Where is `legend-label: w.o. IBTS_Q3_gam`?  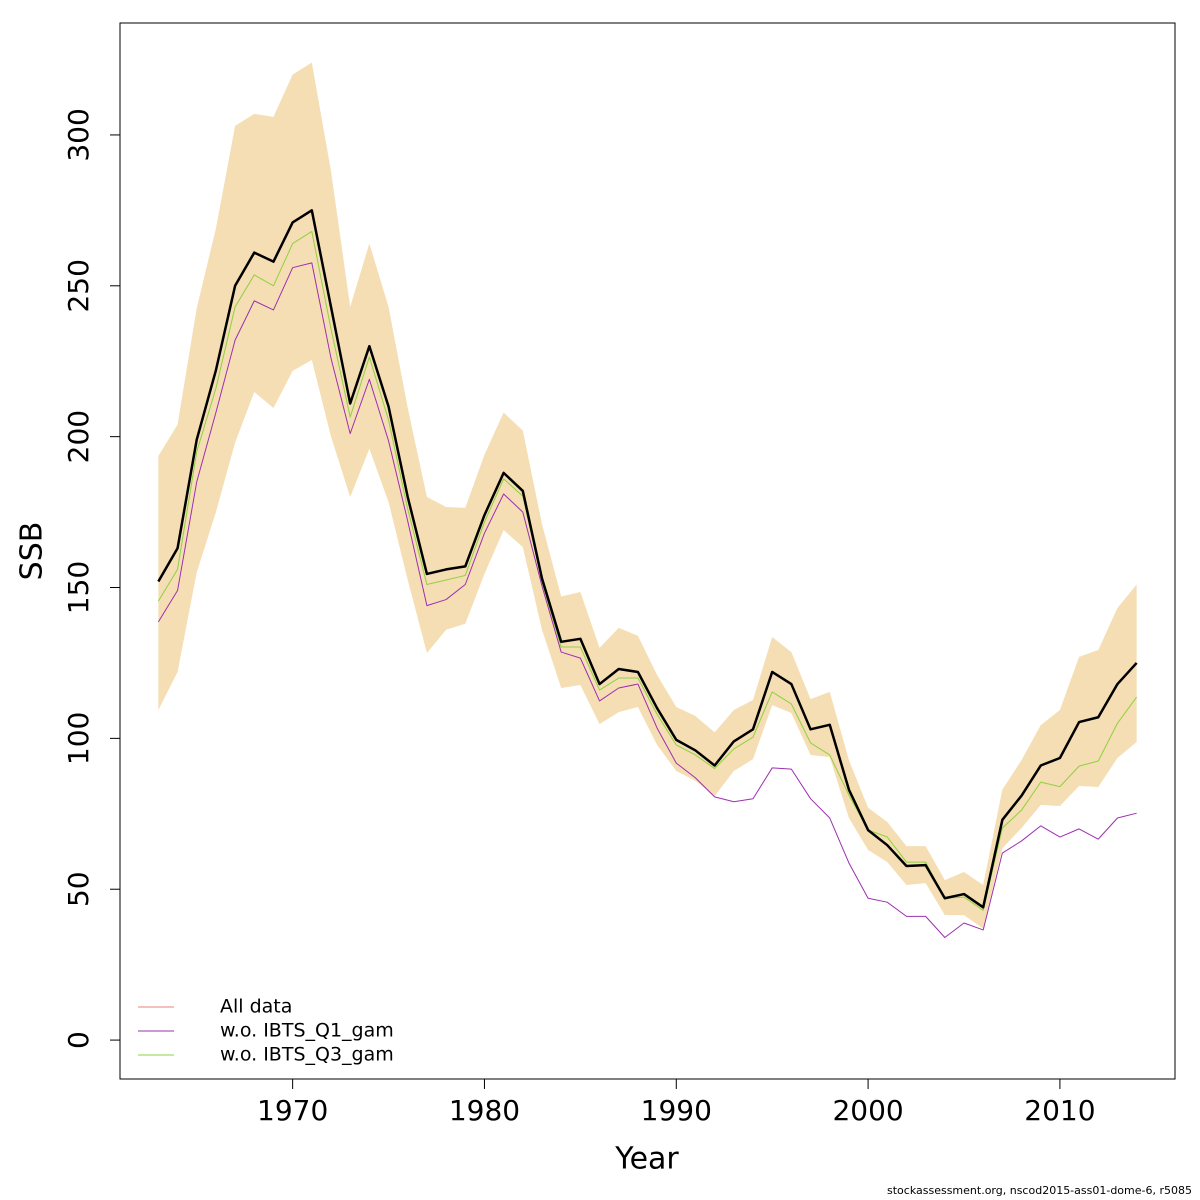 legend-label: w.o. IBTS_Q3_gam is located at coordinates (307, 1055).